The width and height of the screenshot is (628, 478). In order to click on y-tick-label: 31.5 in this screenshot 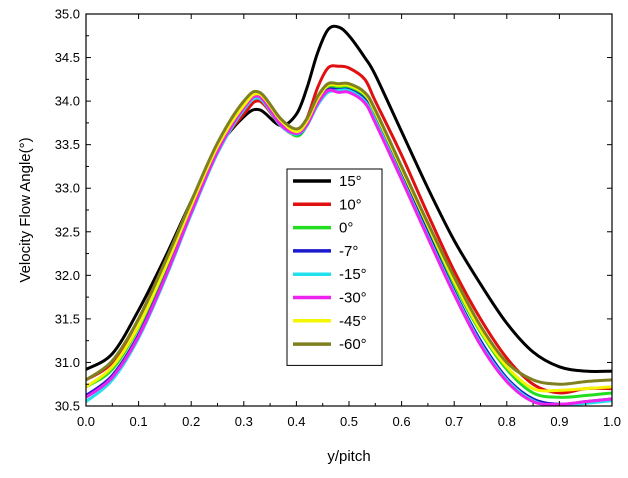, I will do `click(67, 318)`.